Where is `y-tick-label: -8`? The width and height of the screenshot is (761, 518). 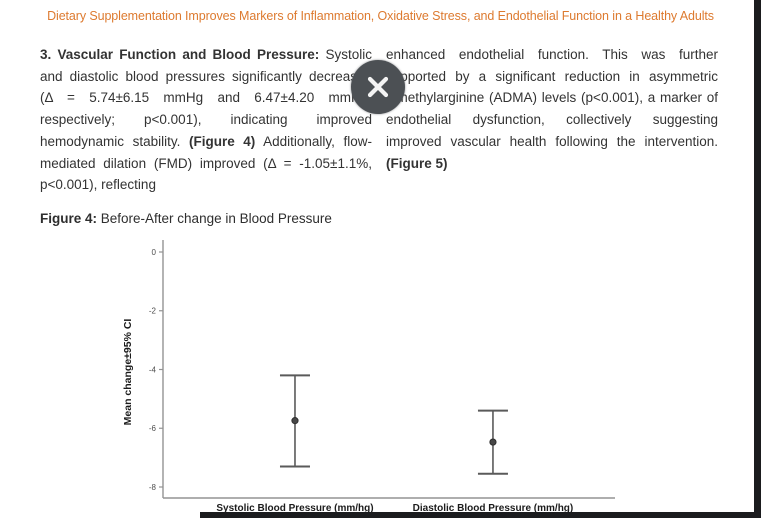 y-tick-label: -8 is located at coordinates (153, 487).